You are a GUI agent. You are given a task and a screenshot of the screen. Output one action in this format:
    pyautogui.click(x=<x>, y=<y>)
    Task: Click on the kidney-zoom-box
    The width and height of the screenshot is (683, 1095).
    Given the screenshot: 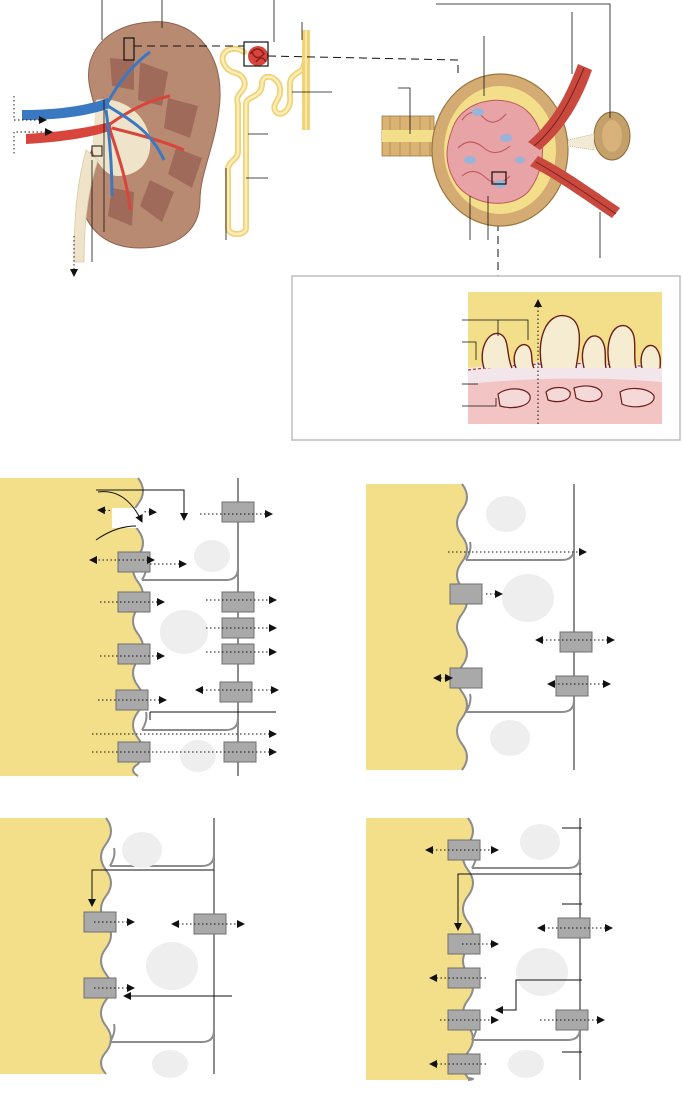 What is the action you would take?
    pyautogui.click(x=129, y=49)
    